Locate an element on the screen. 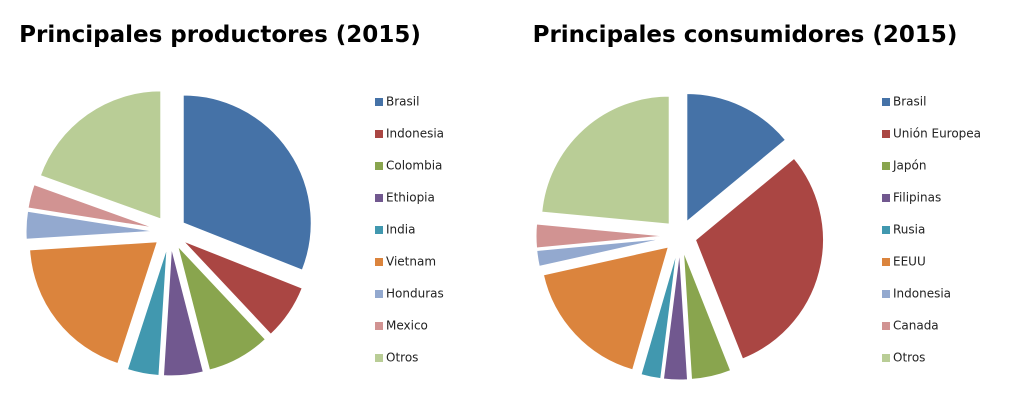  legend-label: Colombia is located at coordinates (414, 166).